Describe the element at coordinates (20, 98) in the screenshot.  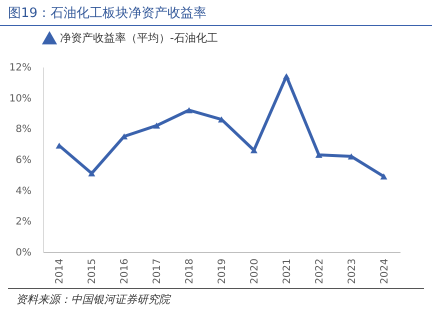
I see `y-tick-label: 10%` at that location.